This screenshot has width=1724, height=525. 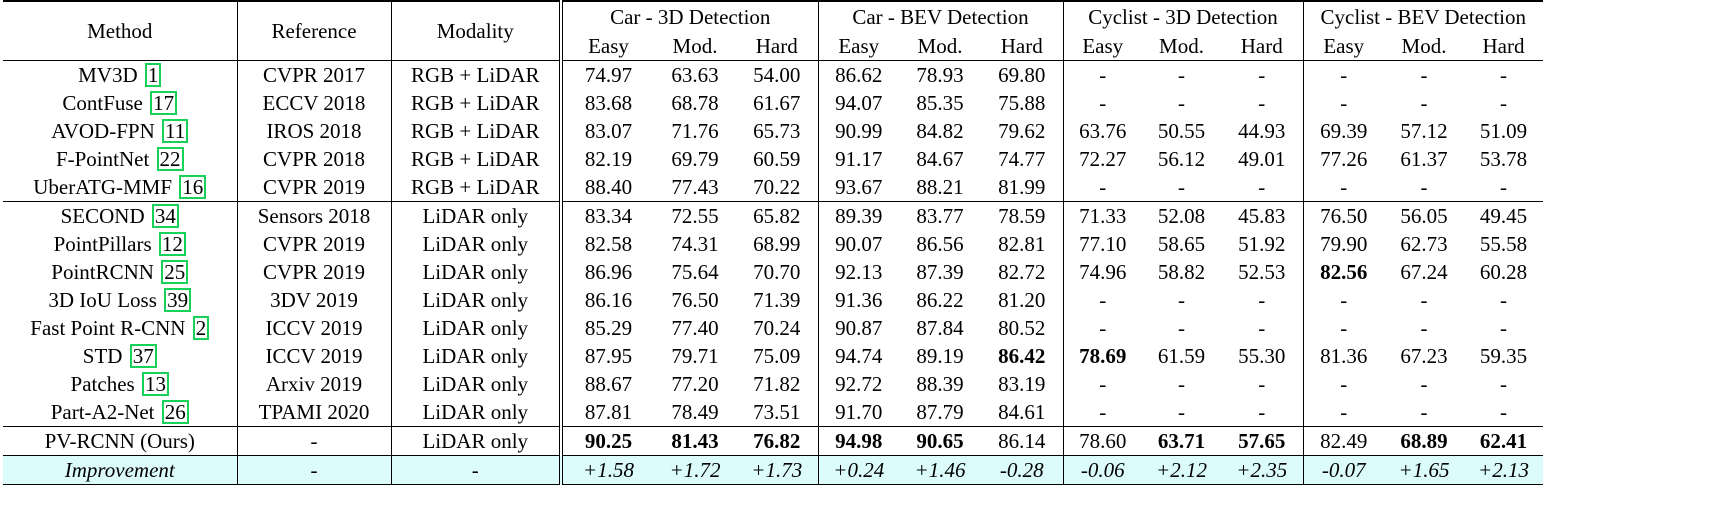 What do you see at coordinates (1503, 244) in the screenshot?
I see `value-cell: 55.58` at bounding box center [1503, 244].